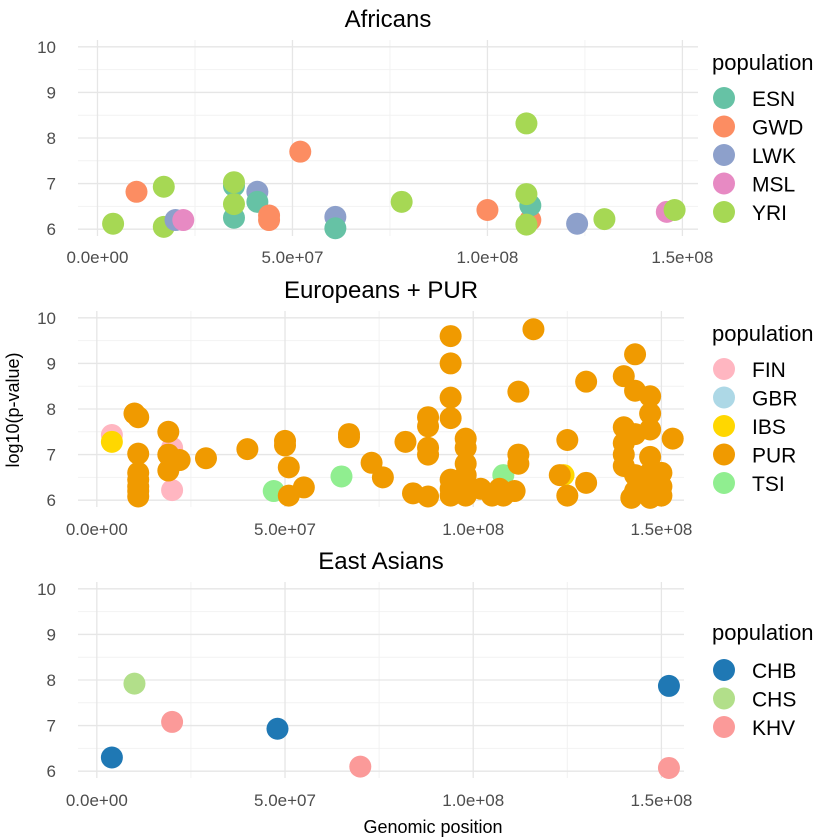 This screenshot has width=840, height=840. I want to click on legend-label: GBR, so click(775, 399).